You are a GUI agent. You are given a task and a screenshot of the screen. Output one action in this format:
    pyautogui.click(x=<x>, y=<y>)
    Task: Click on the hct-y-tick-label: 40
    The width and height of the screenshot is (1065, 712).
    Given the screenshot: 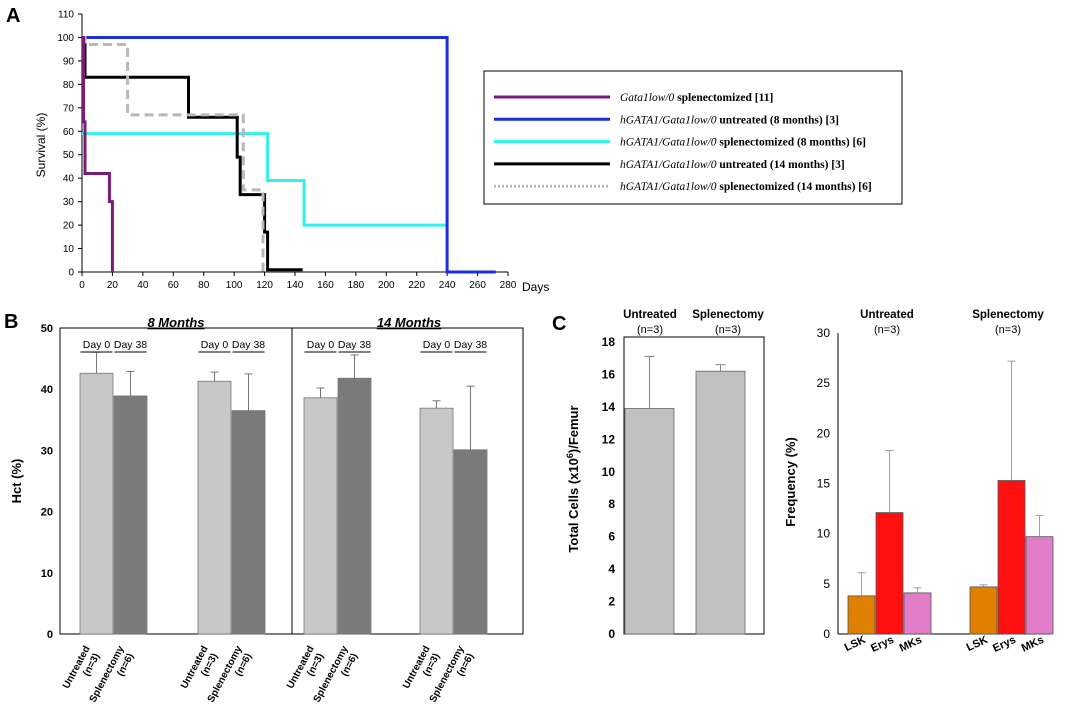 What is the action you would take?
    pyautogui.click(x=47, y=390)
    